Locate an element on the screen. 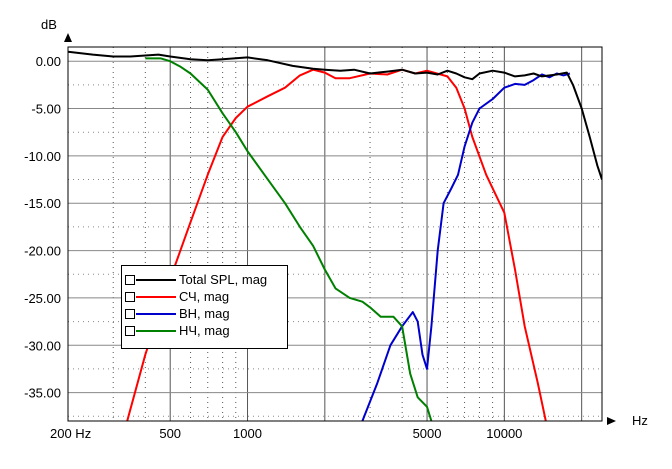  y-axis-unit: dB is located at coordinates (49, 24).